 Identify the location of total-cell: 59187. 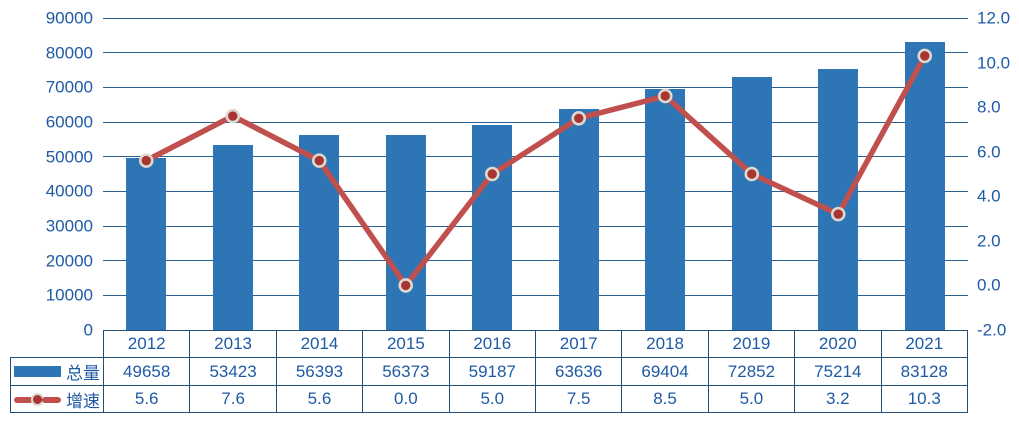
(492, 371).